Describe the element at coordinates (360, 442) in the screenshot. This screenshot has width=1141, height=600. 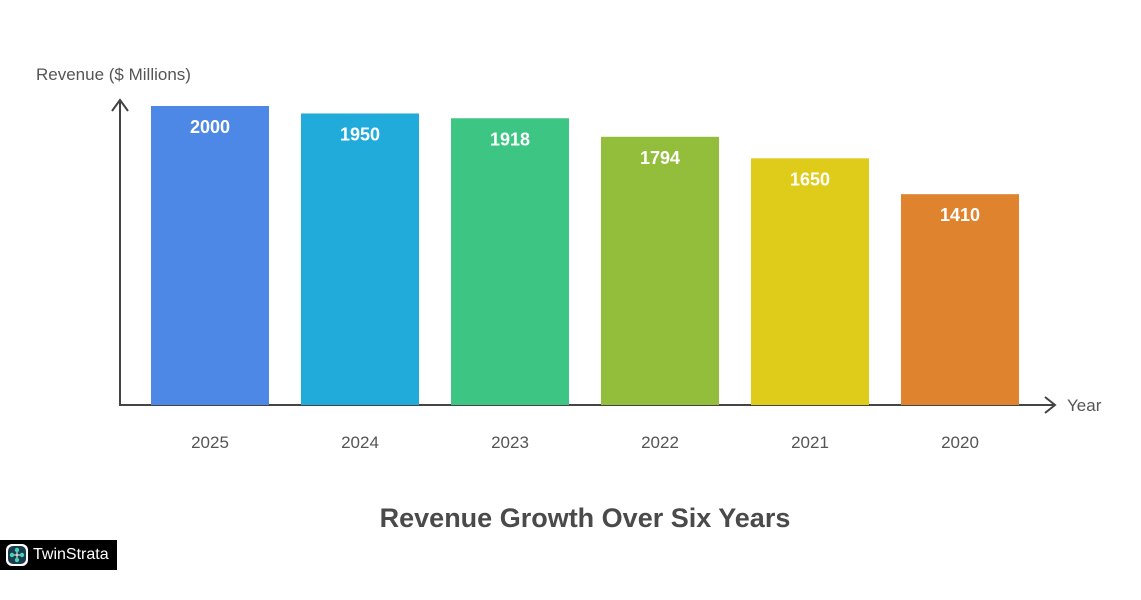
I see `x-tick-label: 2024` at that location.